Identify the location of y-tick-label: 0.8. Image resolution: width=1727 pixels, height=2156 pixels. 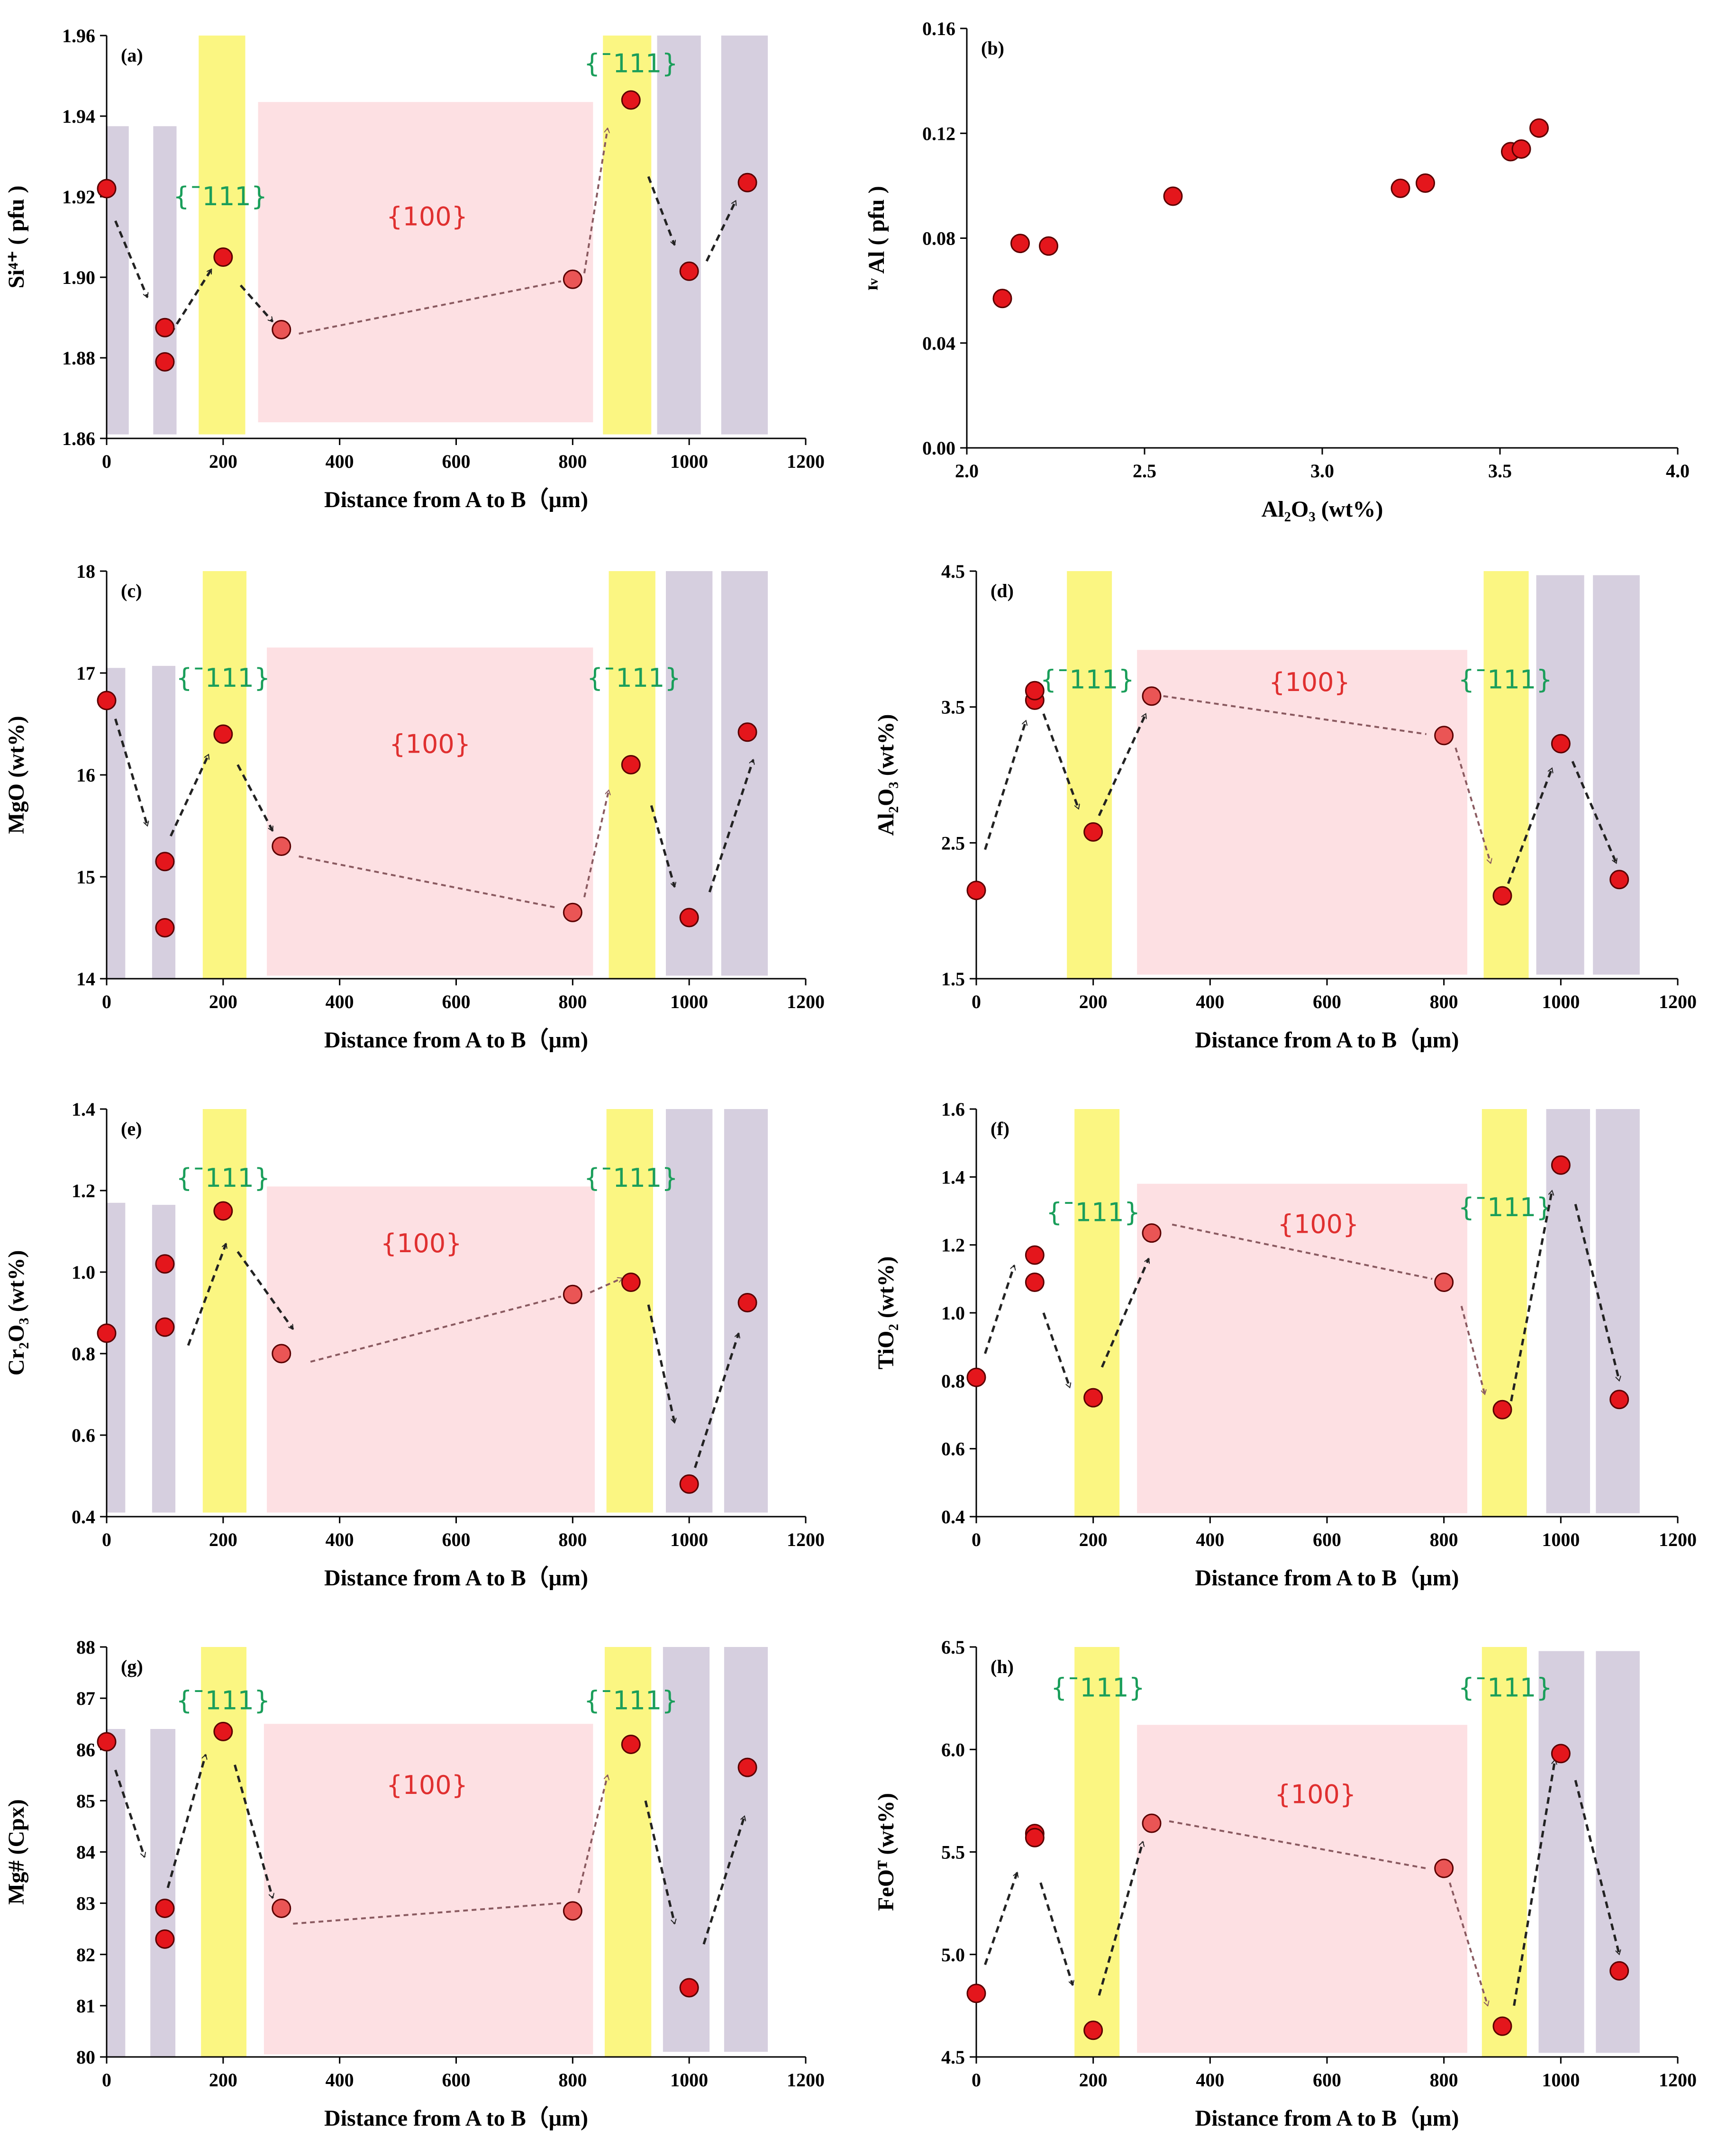
(84, 1354).